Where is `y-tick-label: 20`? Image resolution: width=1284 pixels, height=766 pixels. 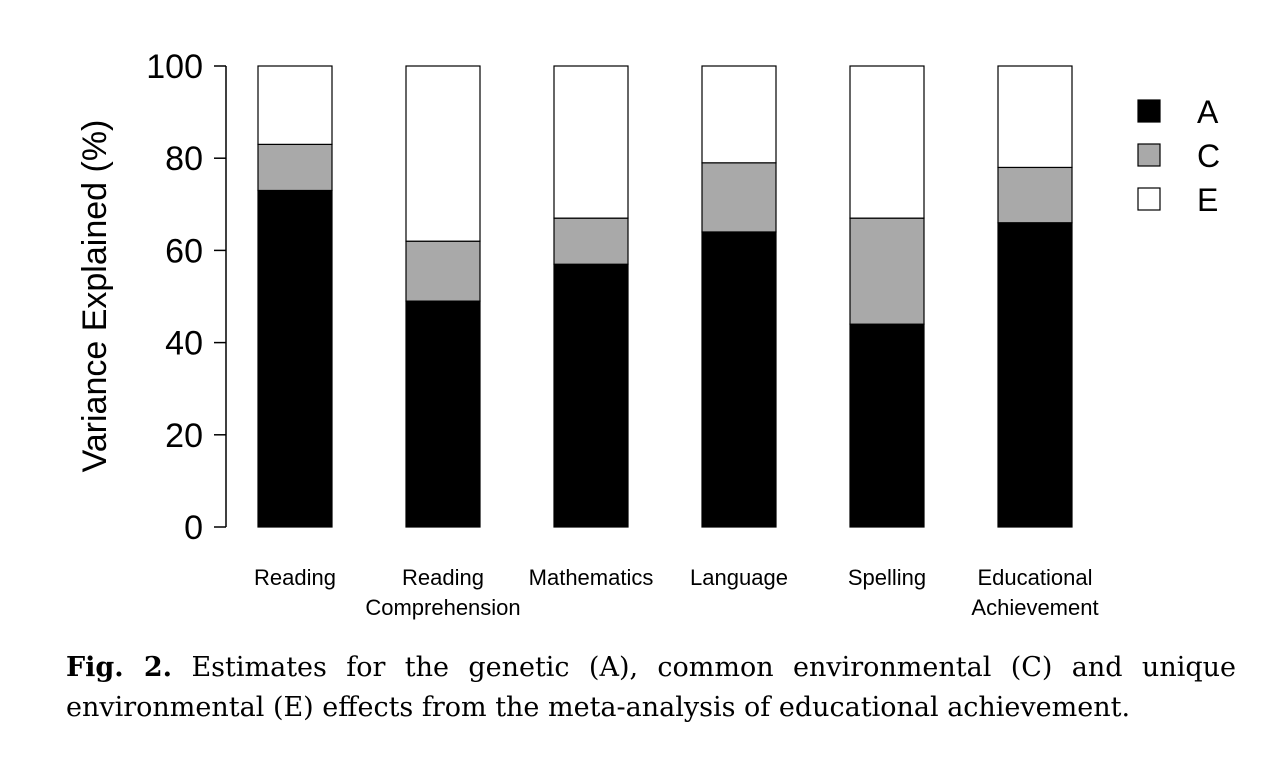 y-tick-label: 20 is located at coordinates (184, 436).